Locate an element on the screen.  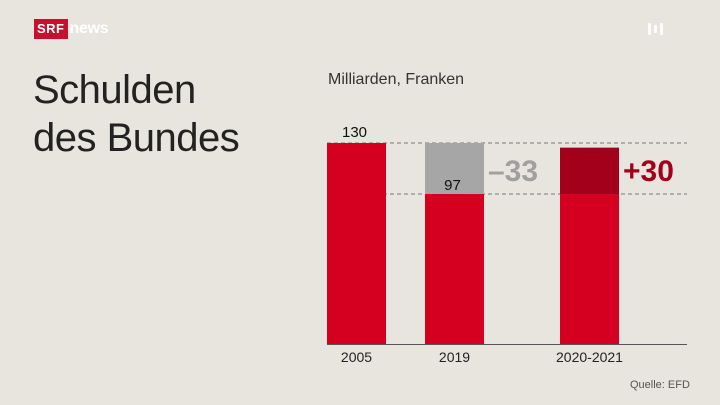
reduction-segment-2019 is located at coordinates (454, 169).